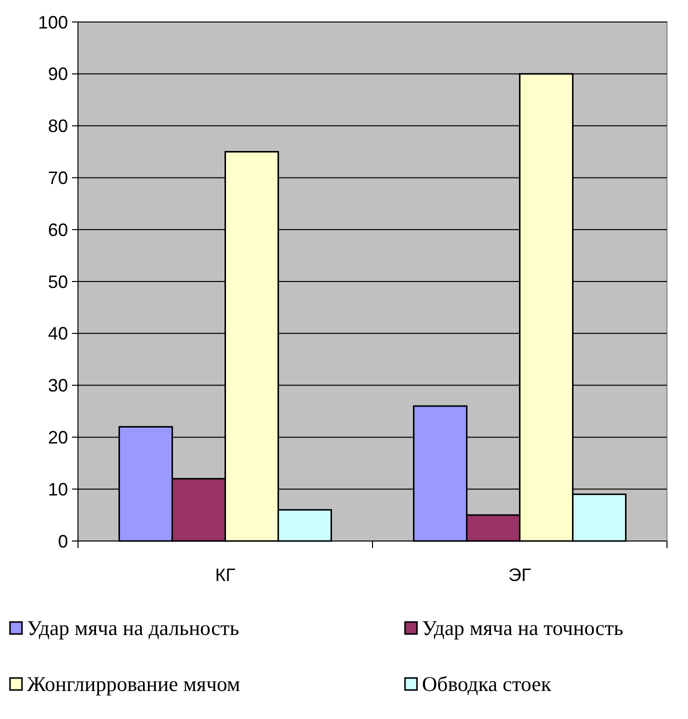  I want to click on legend-label: Обводка стоек, so click(487, 684).